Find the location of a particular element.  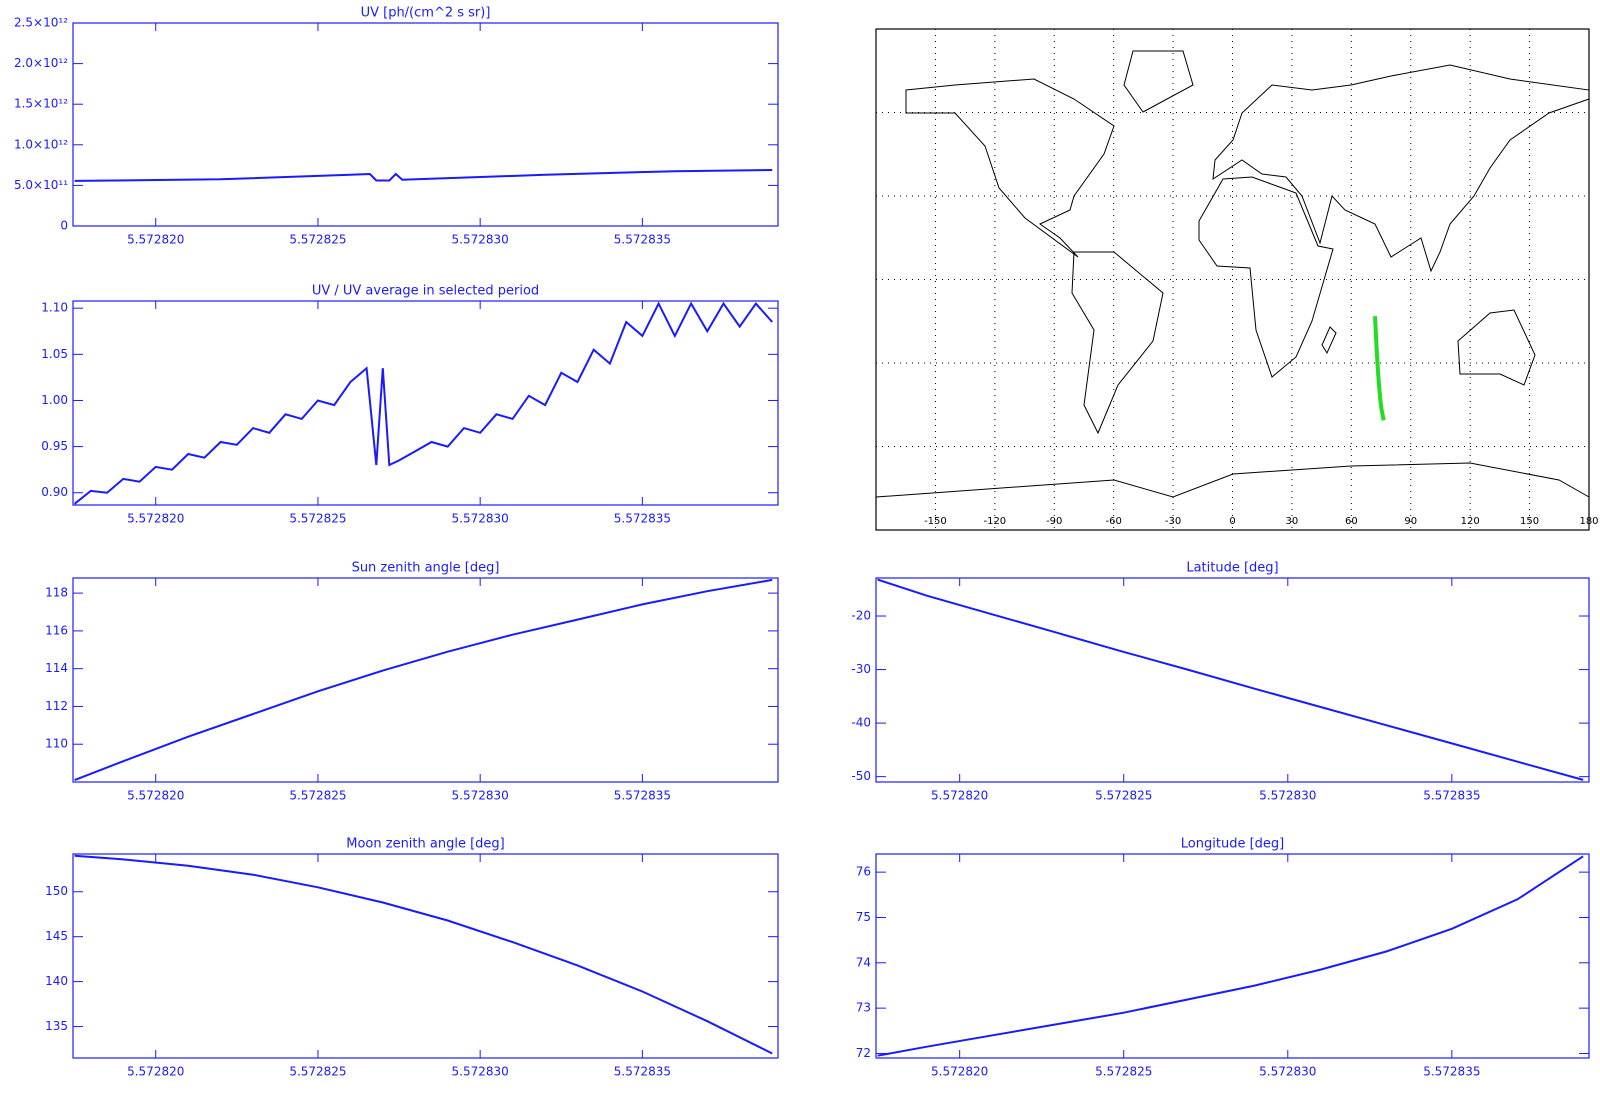

chart-title: Moon zenith angle [deg] is located at coordinates (425, 844).